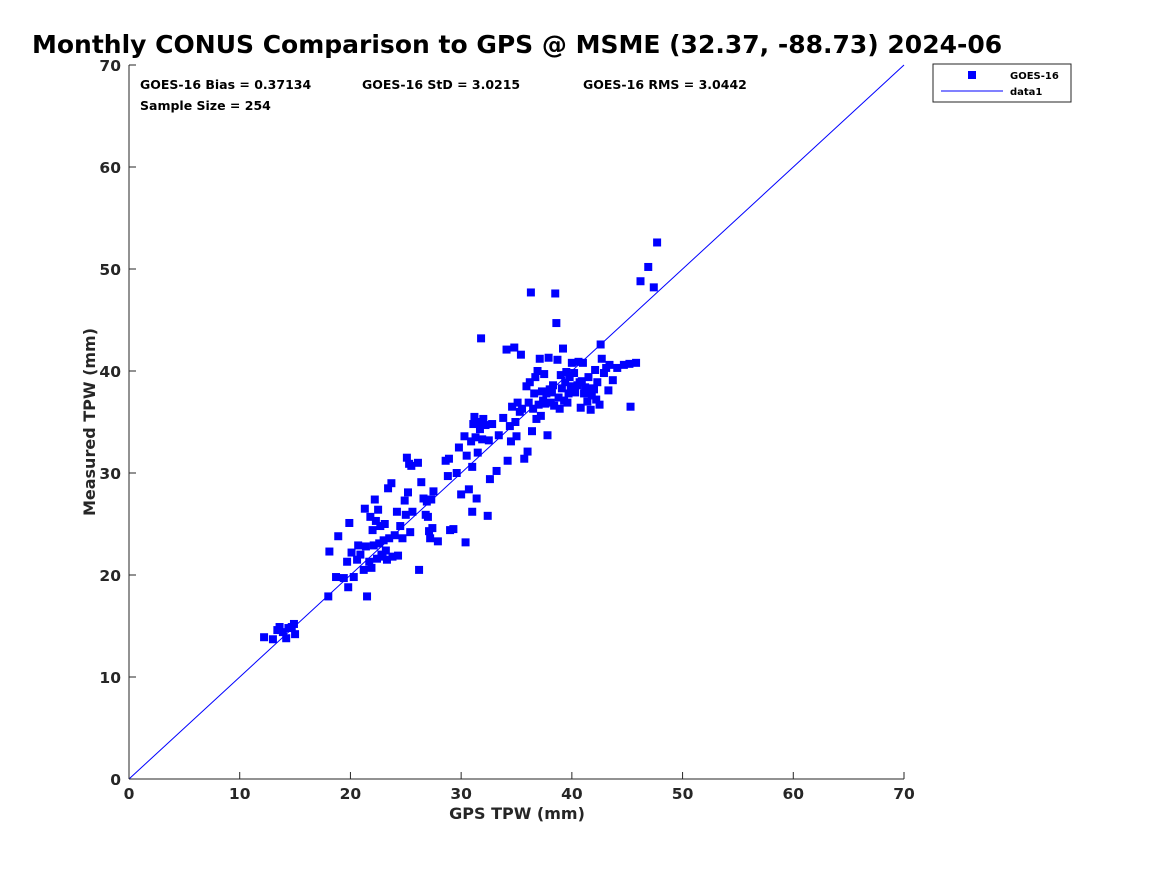 The image size is (1167, 875). What do you see at coordinates (351, 794) in the screenshot?
I see `x-tick-label: 20` at bounding box center [351, 794].